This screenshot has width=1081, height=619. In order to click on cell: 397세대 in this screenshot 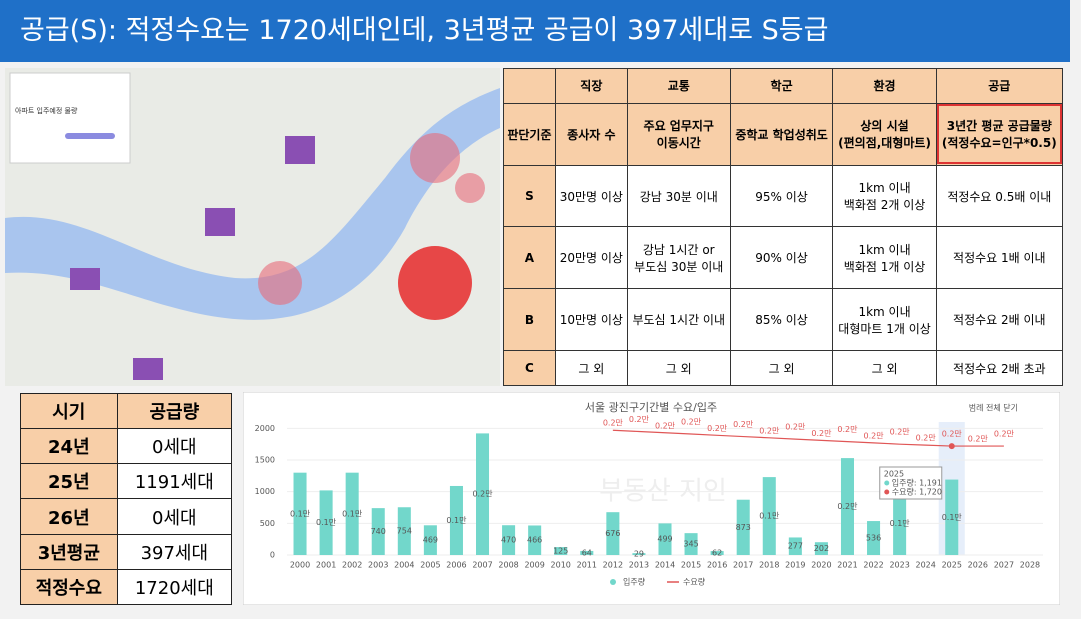, I will do `click(174, 551)`.